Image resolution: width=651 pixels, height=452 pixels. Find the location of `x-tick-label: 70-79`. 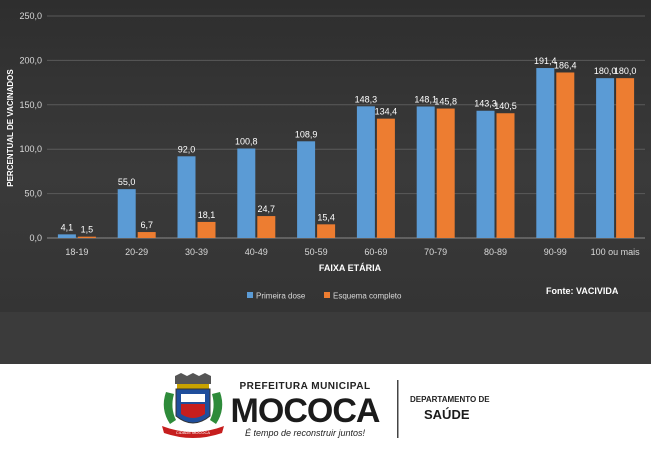

x-tick-label: 70-79 is located at coordinates (435, 252).